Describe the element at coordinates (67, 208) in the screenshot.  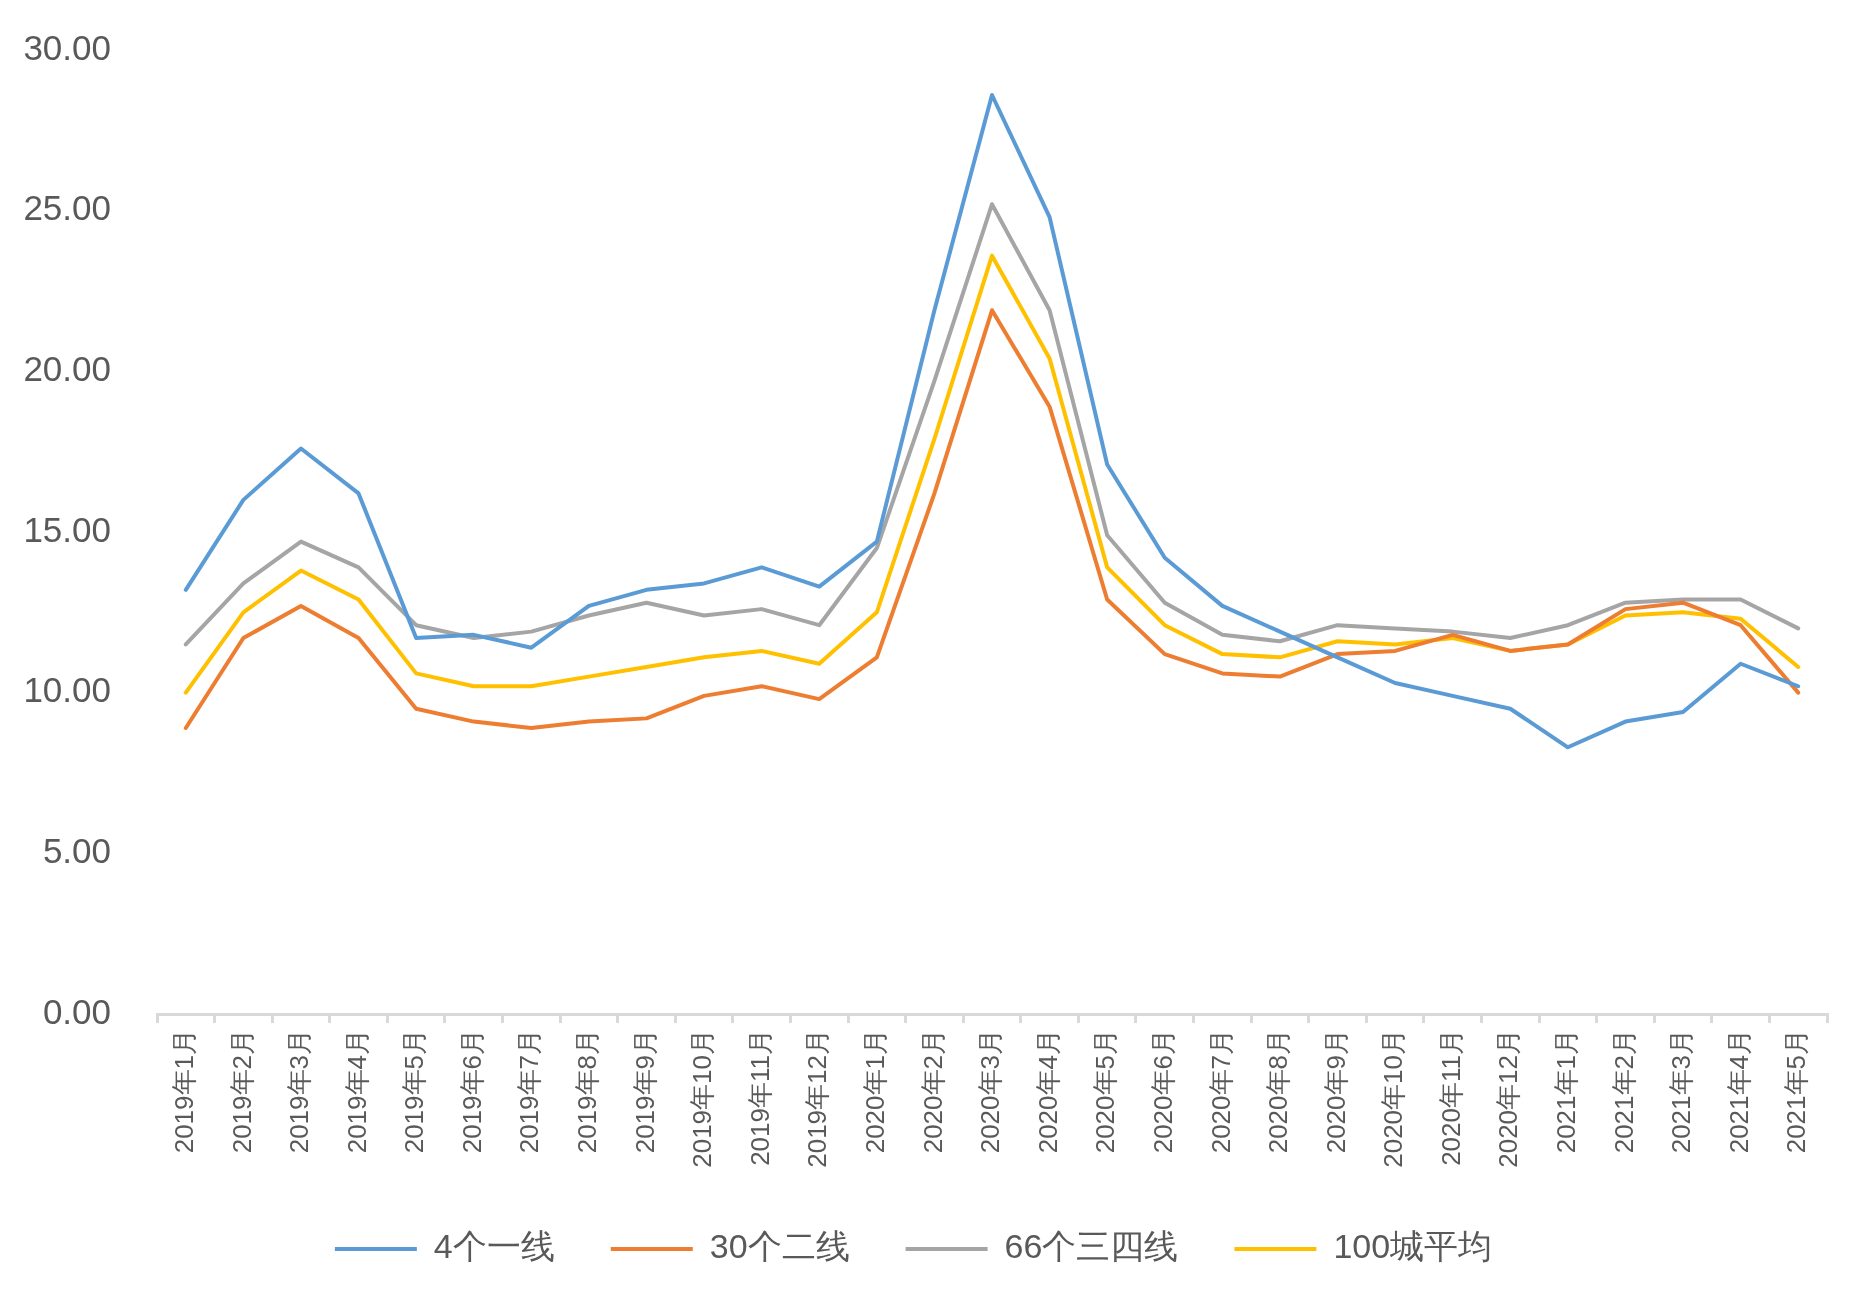
I see `y-tick-label: 25.00` at that location.